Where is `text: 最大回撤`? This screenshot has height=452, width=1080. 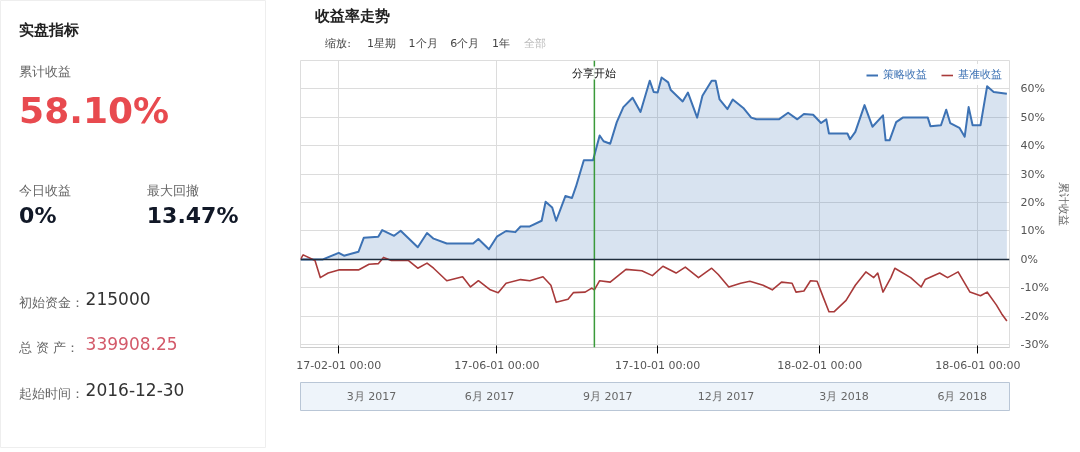
text: 最大回撤 is located at coordinates (172, 191).